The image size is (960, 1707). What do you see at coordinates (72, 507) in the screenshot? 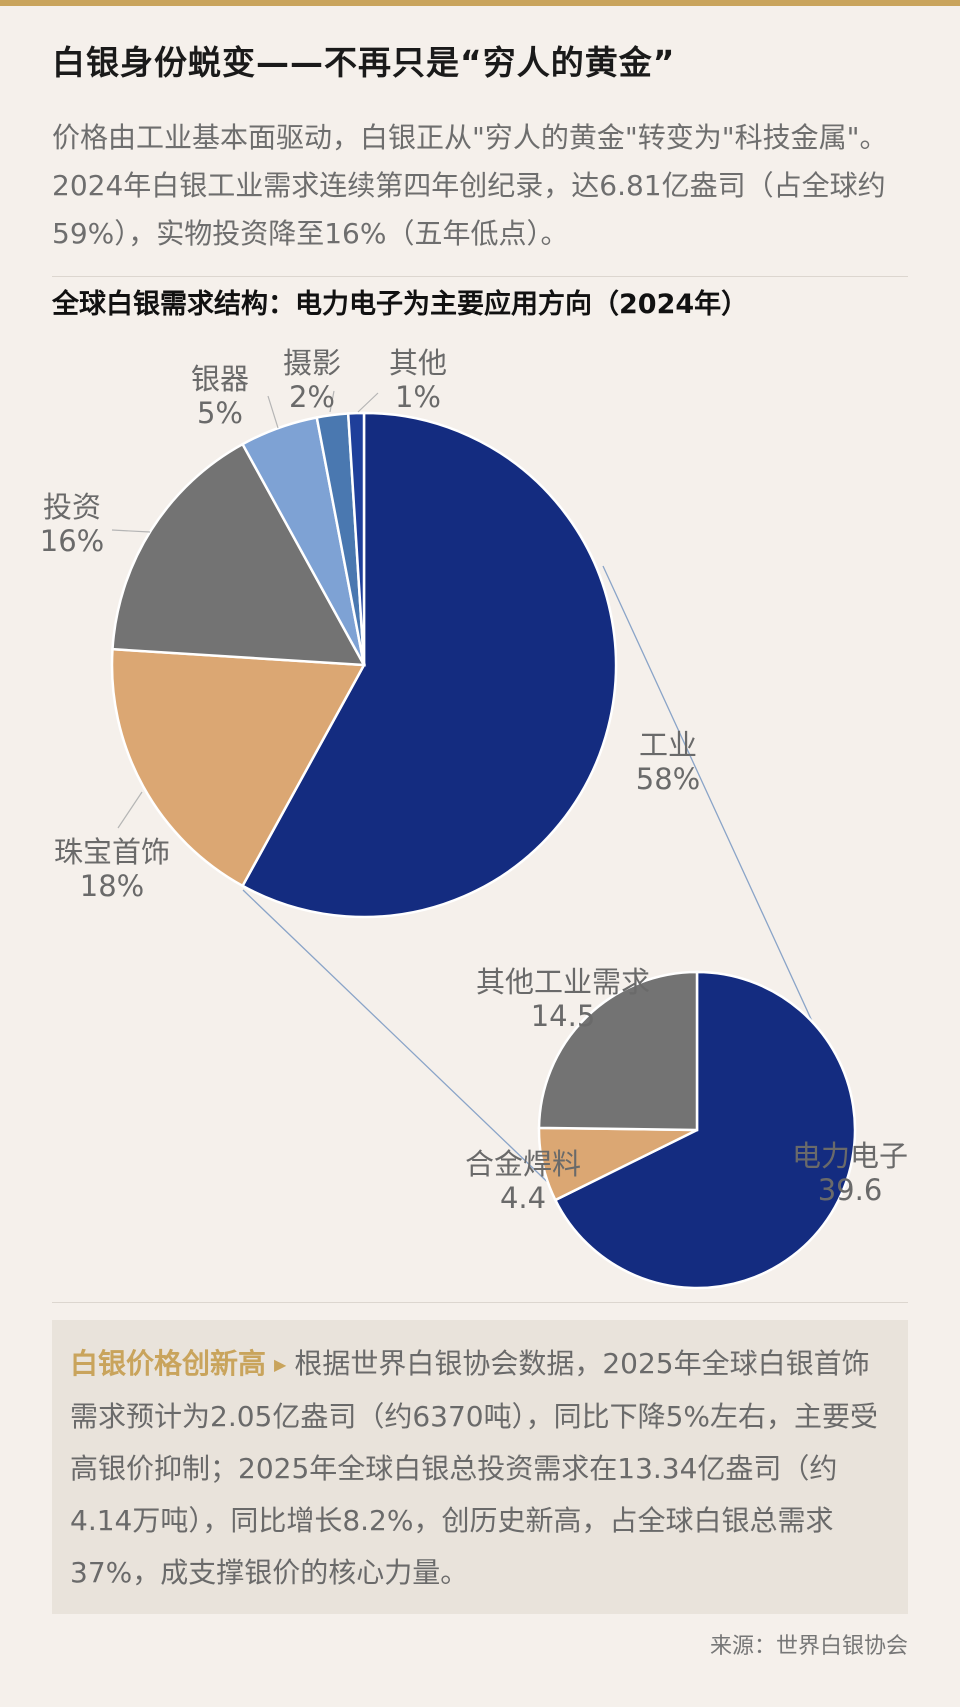
I see `slice-category-label: 投资` at bounding box center [72, 507].